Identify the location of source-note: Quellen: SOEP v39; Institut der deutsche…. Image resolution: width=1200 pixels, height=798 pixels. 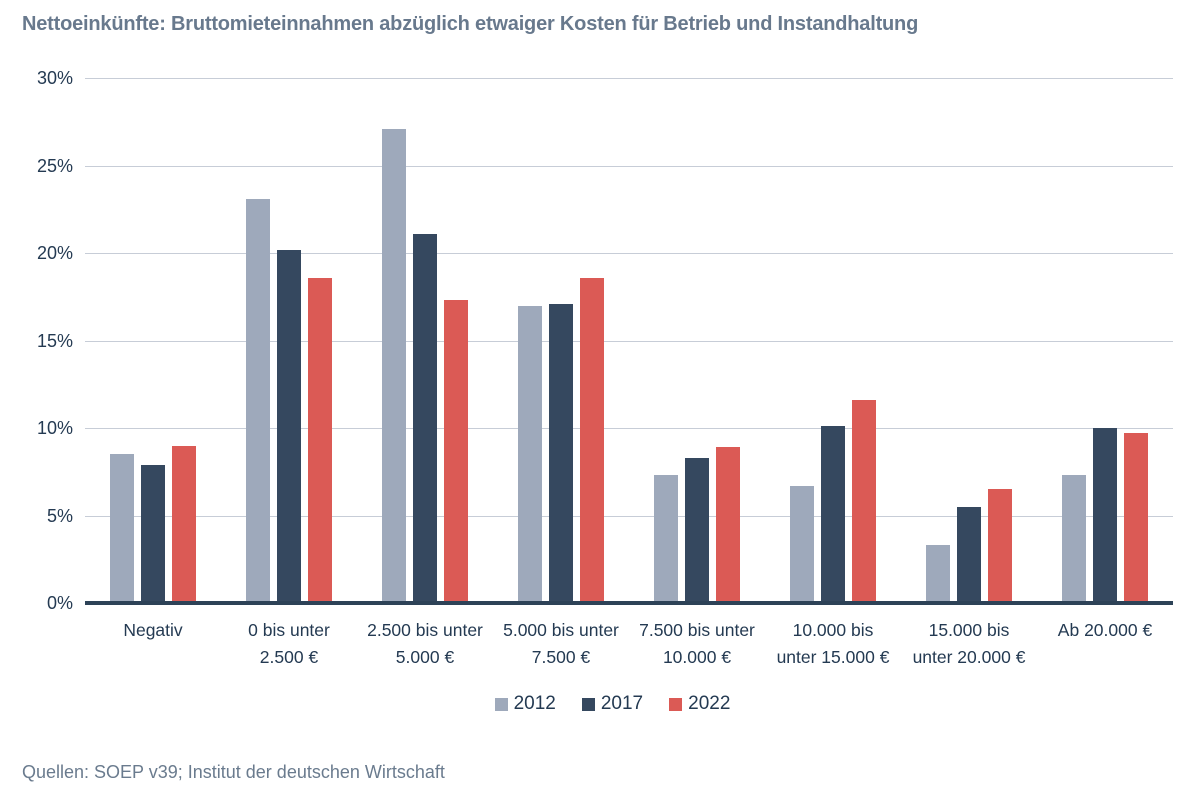
(233, 772).